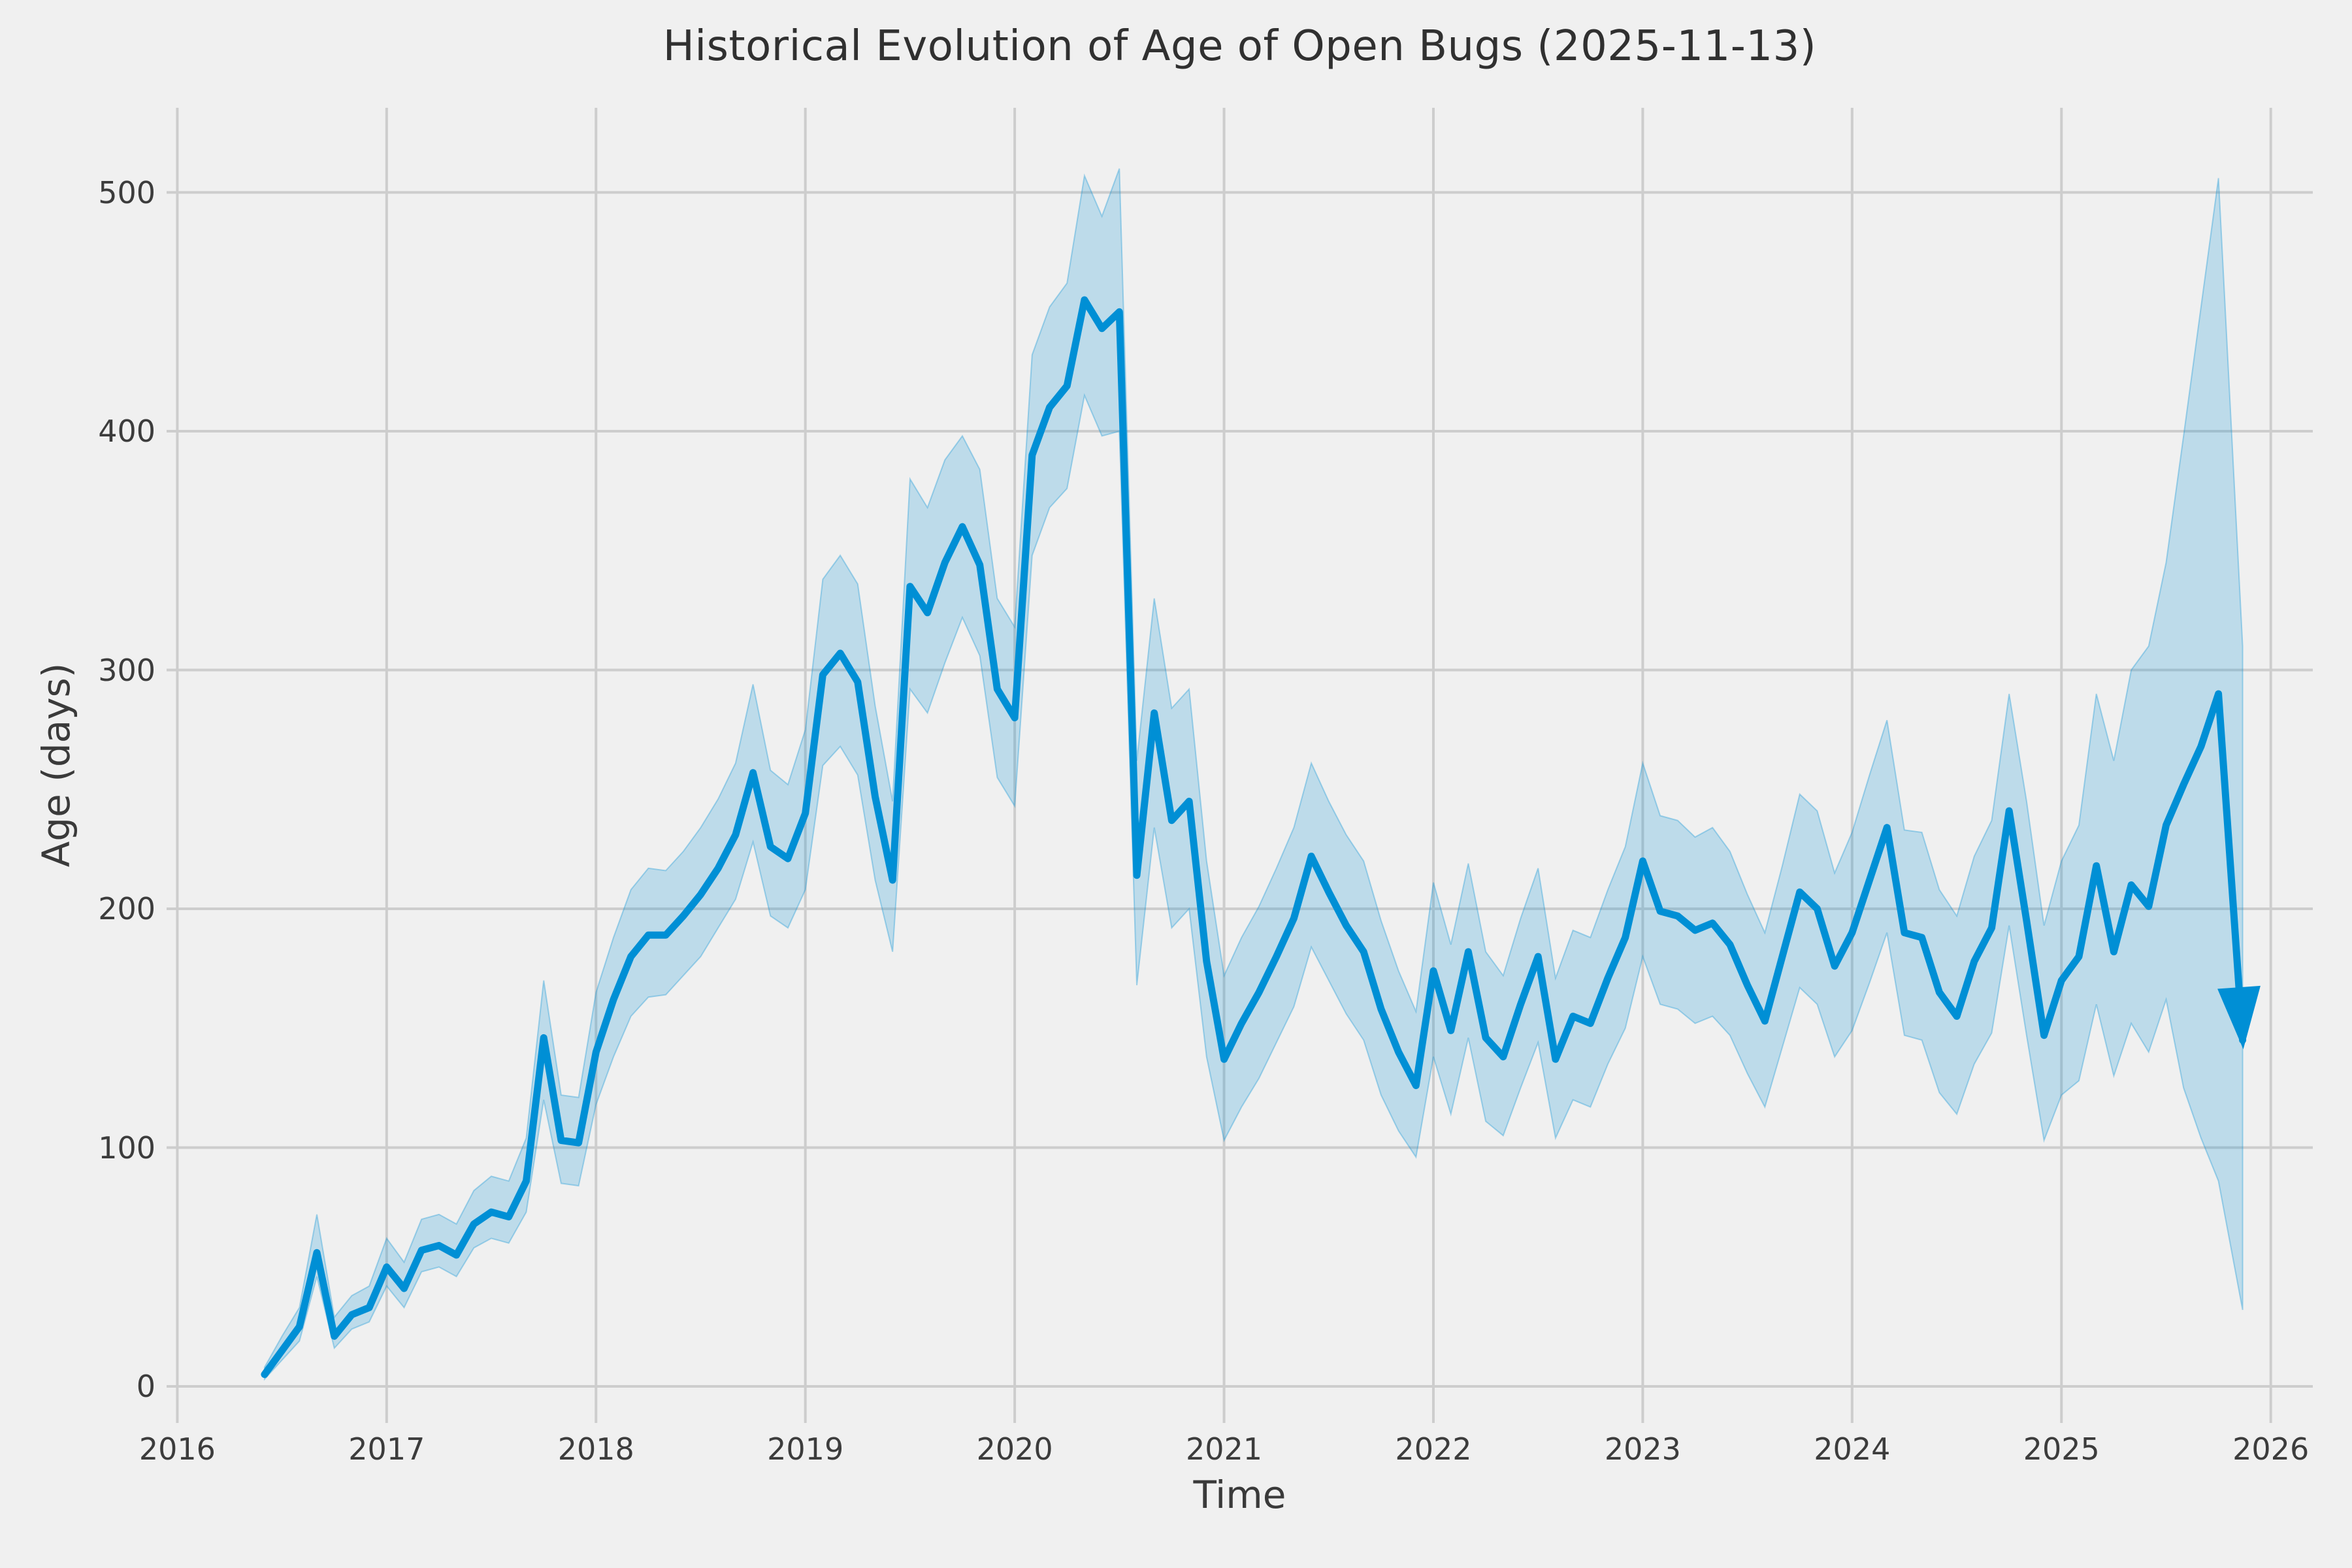 The height and width of the screenshot is (1568, 2352). What do you see at coordinates (2271, 1449) in the screenshot?
I see `x-tick-label: 2026` at bounding box center [2271, 1449].